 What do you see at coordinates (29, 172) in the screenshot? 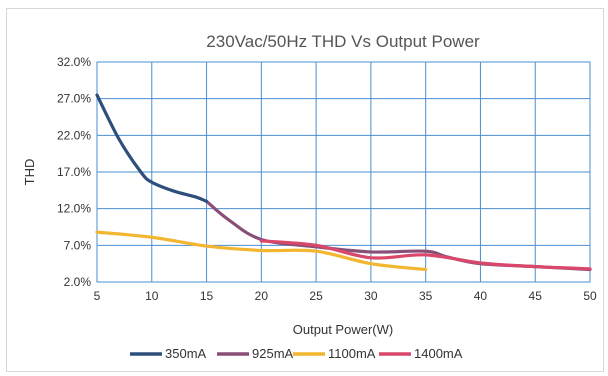
I see `y-axis-label: THD` at bounding box center [29, 172].